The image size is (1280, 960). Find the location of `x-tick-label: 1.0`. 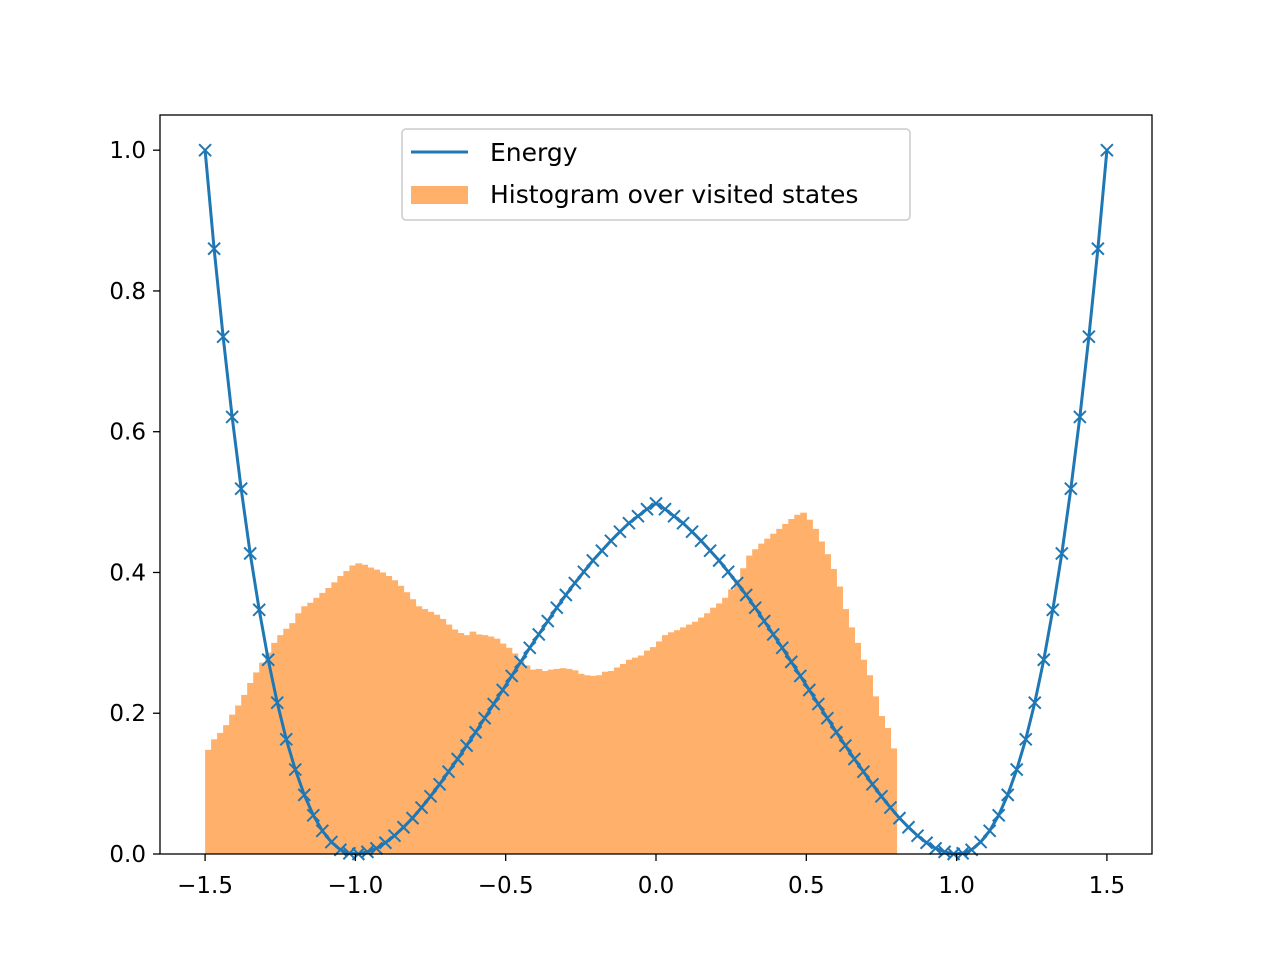

x-tick-label: 1.0 is located at coordinates (956, 886).